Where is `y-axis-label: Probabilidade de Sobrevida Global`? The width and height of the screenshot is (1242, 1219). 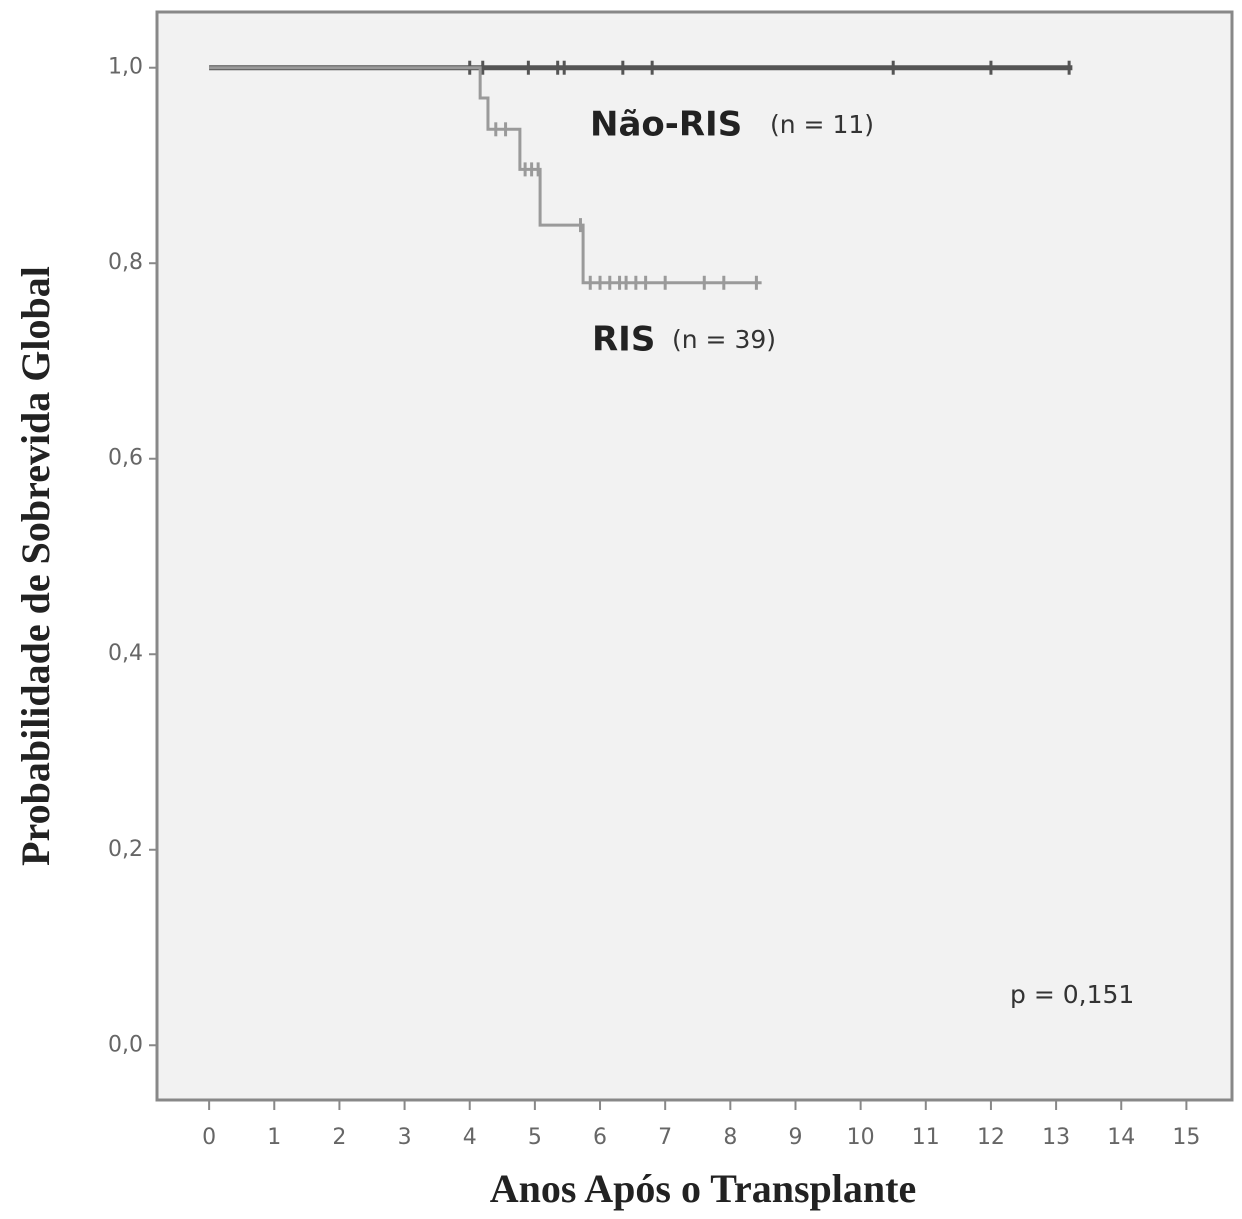 y-axis-label: Probabilidade de Sobrevida Global is located at coordinates (35, 566).